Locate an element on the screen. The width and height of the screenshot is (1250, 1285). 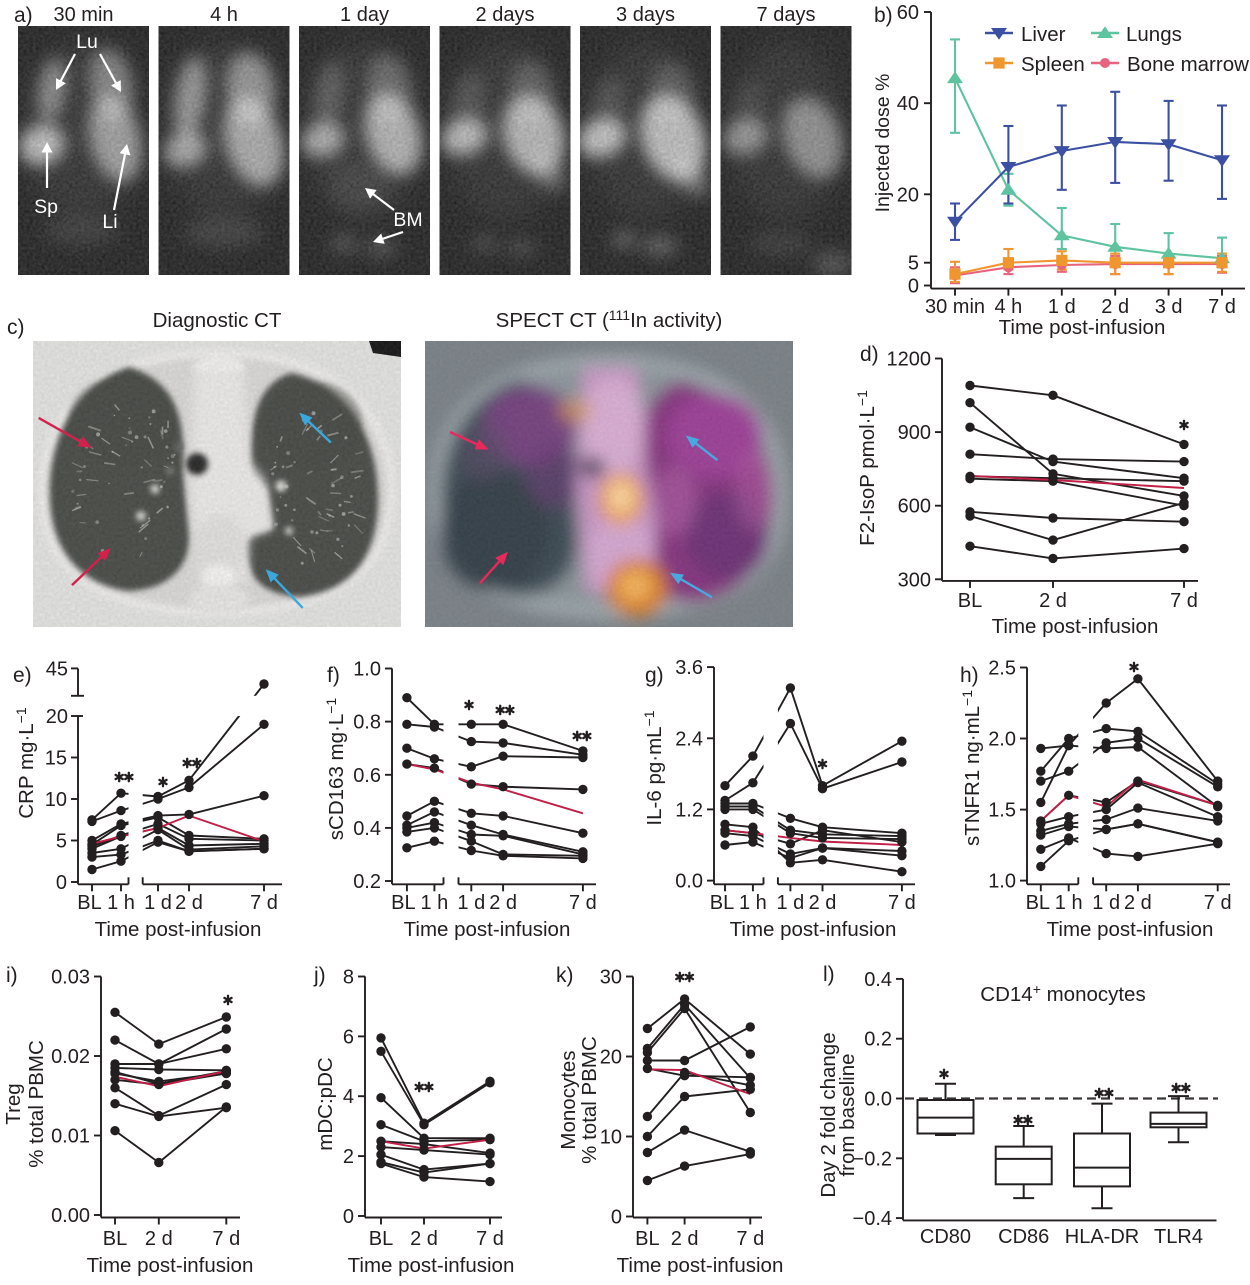
svg-text: Sp is located at coordinates (46, 207).